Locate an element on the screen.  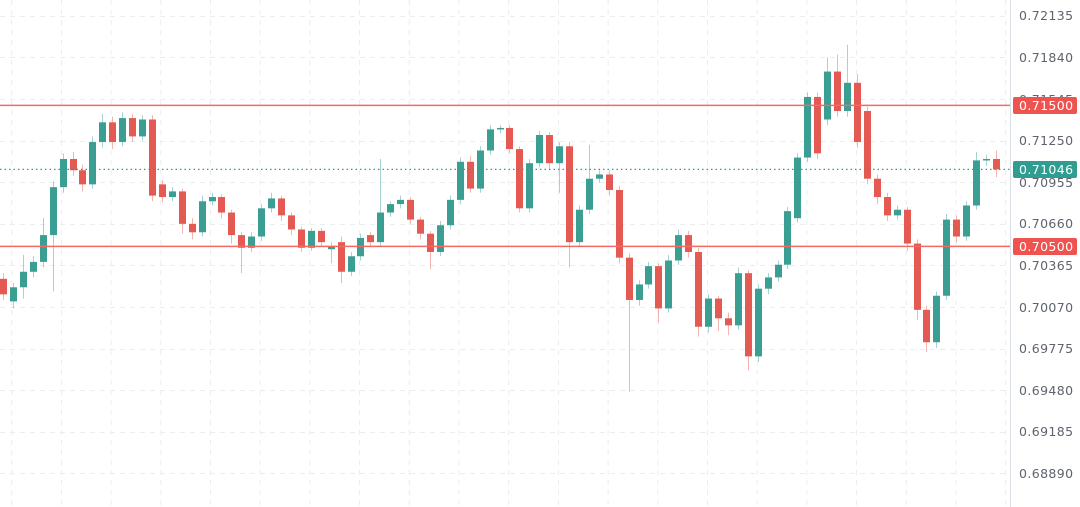
price-tick-label: 0.69185 is located at coordinates (1046, 432).